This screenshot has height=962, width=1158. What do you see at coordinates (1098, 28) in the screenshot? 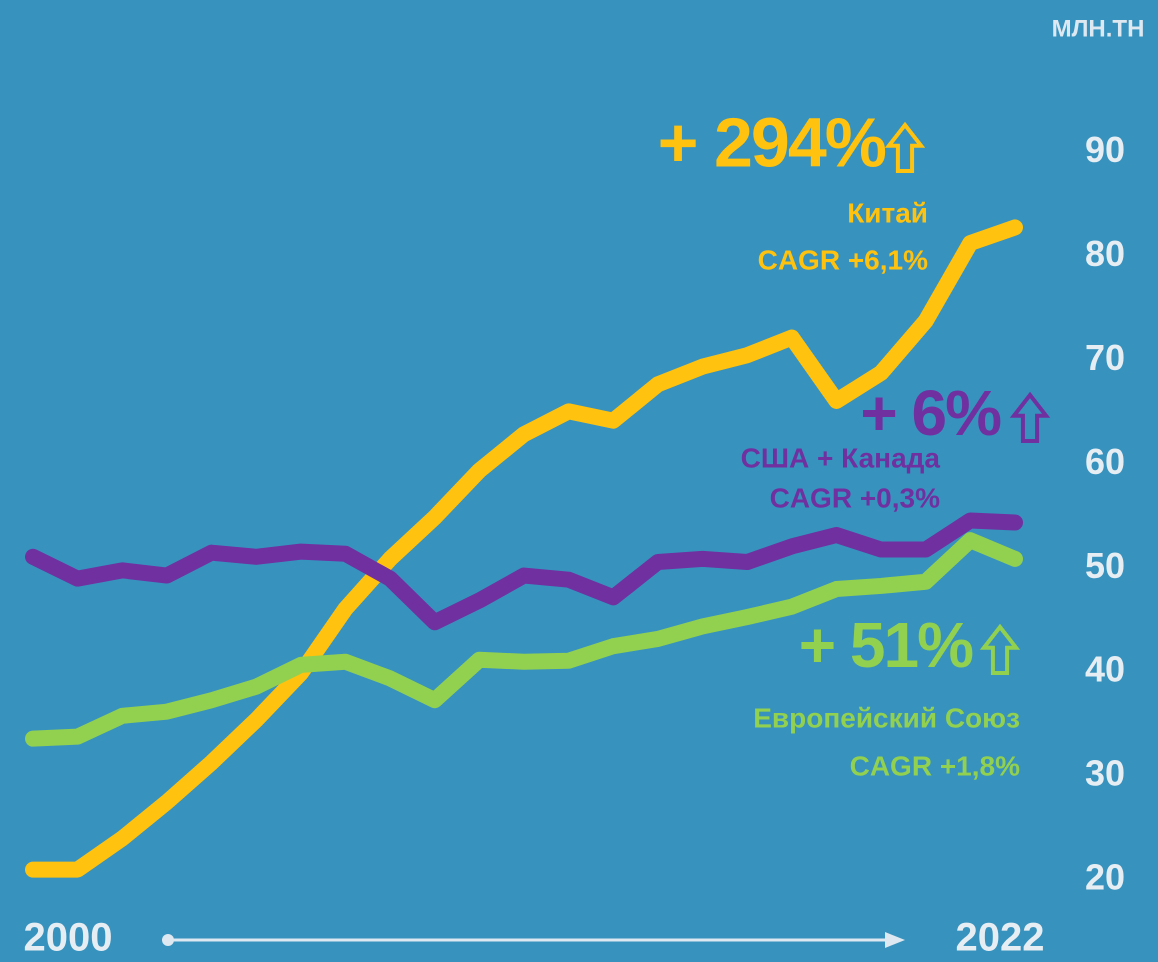
I see `unit-label: МЛН.ТН` at bounding box center [1098, 28].